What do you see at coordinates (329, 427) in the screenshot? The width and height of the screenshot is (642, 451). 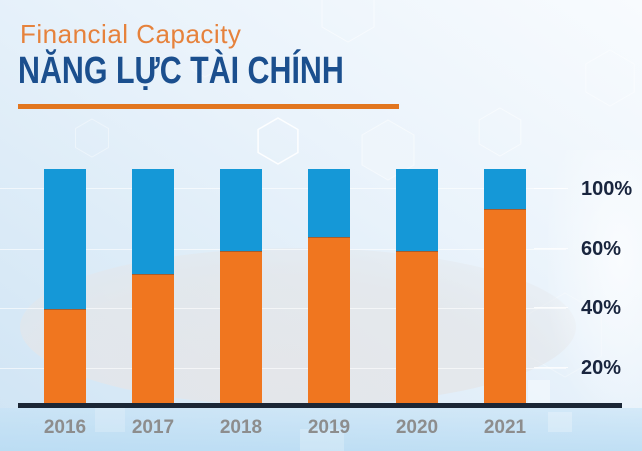 I see `year-label-2019: 2019` at bounding box center [329, 427].